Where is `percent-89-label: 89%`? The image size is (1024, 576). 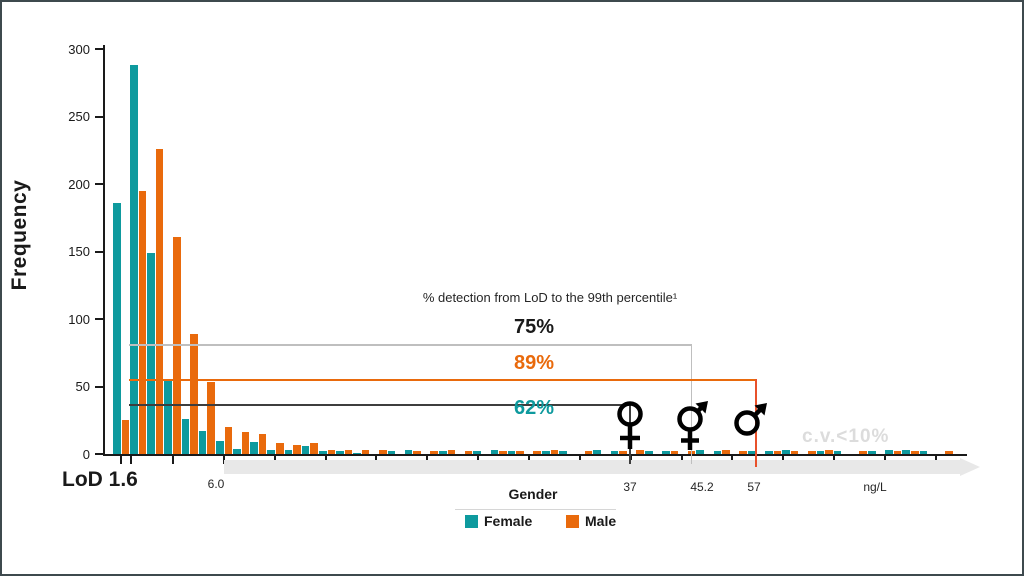 percent-89-label: 89% is located at coordinates (534, 363).